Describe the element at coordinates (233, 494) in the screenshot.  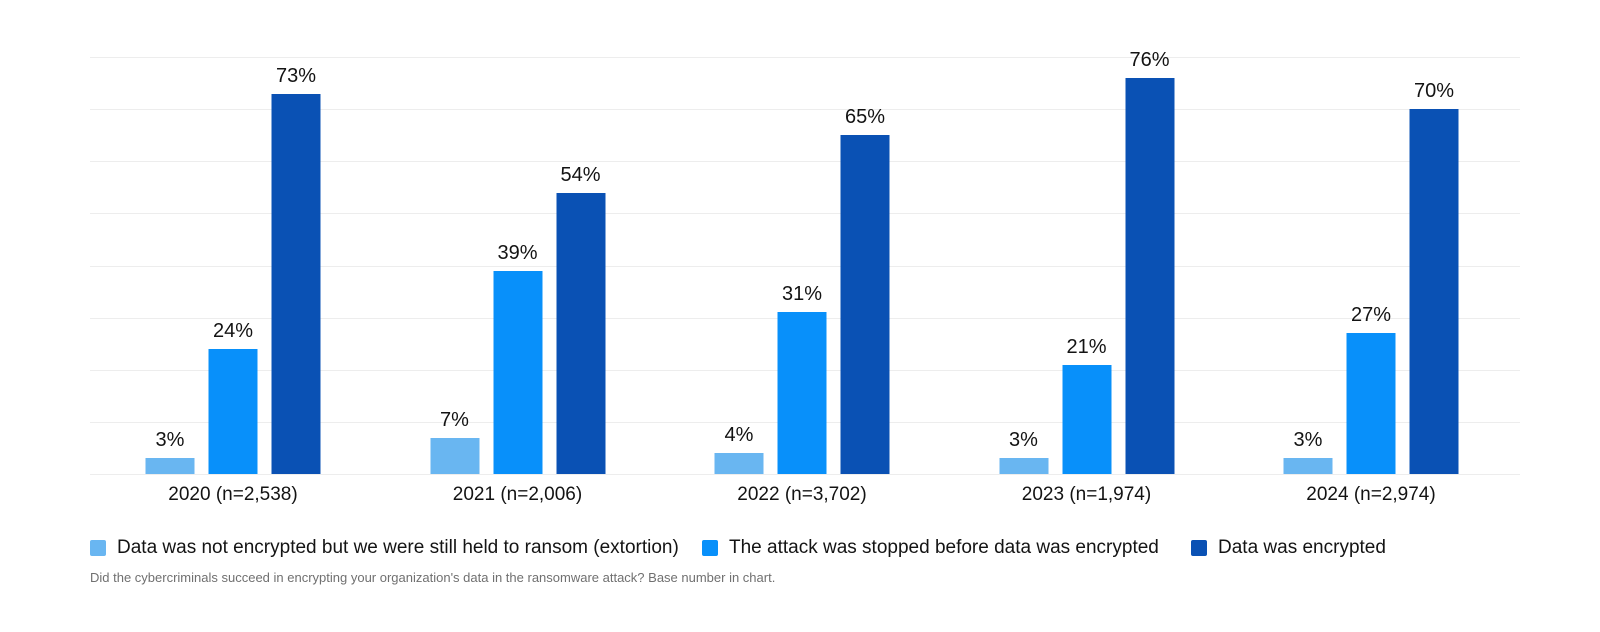
I see `x-axis-label: 2020 (n=2,538)` at that location.